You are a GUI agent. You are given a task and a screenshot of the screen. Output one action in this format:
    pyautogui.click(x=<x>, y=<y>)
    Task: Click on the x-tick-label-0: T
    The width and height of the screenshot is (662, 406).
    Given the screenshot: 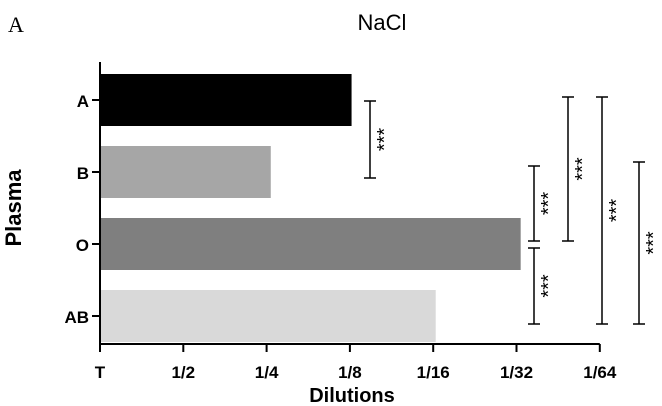 What is the action you would take?
    pyautogui.click(x=100, y=372)
    